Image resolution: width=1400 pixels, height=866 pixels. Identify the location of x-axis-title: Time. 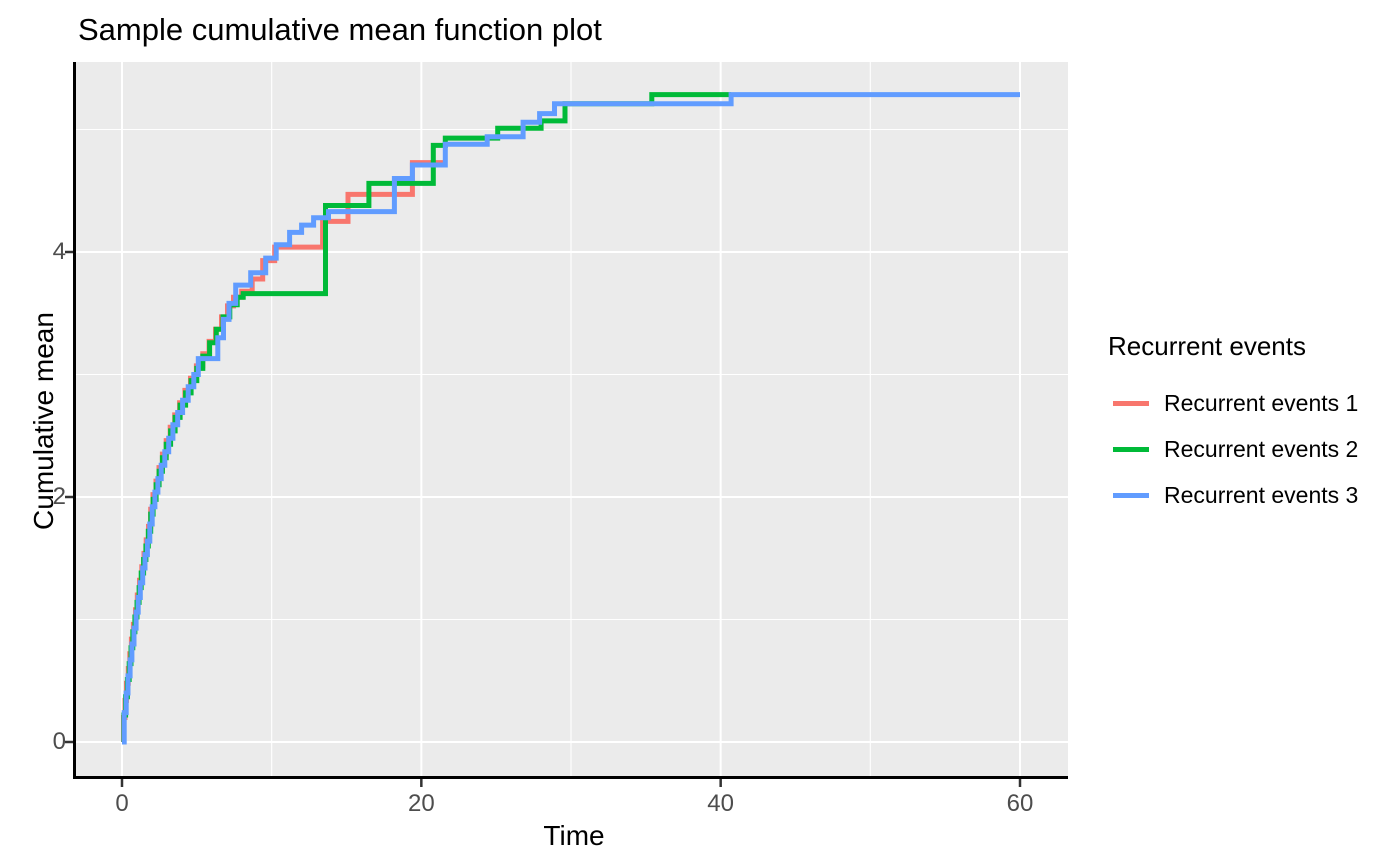
(574, 835).